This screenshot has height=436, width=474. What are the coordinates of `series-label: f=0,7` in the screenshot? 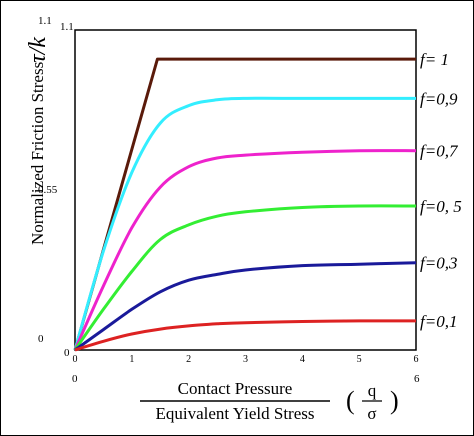 It's located at (439, 151).